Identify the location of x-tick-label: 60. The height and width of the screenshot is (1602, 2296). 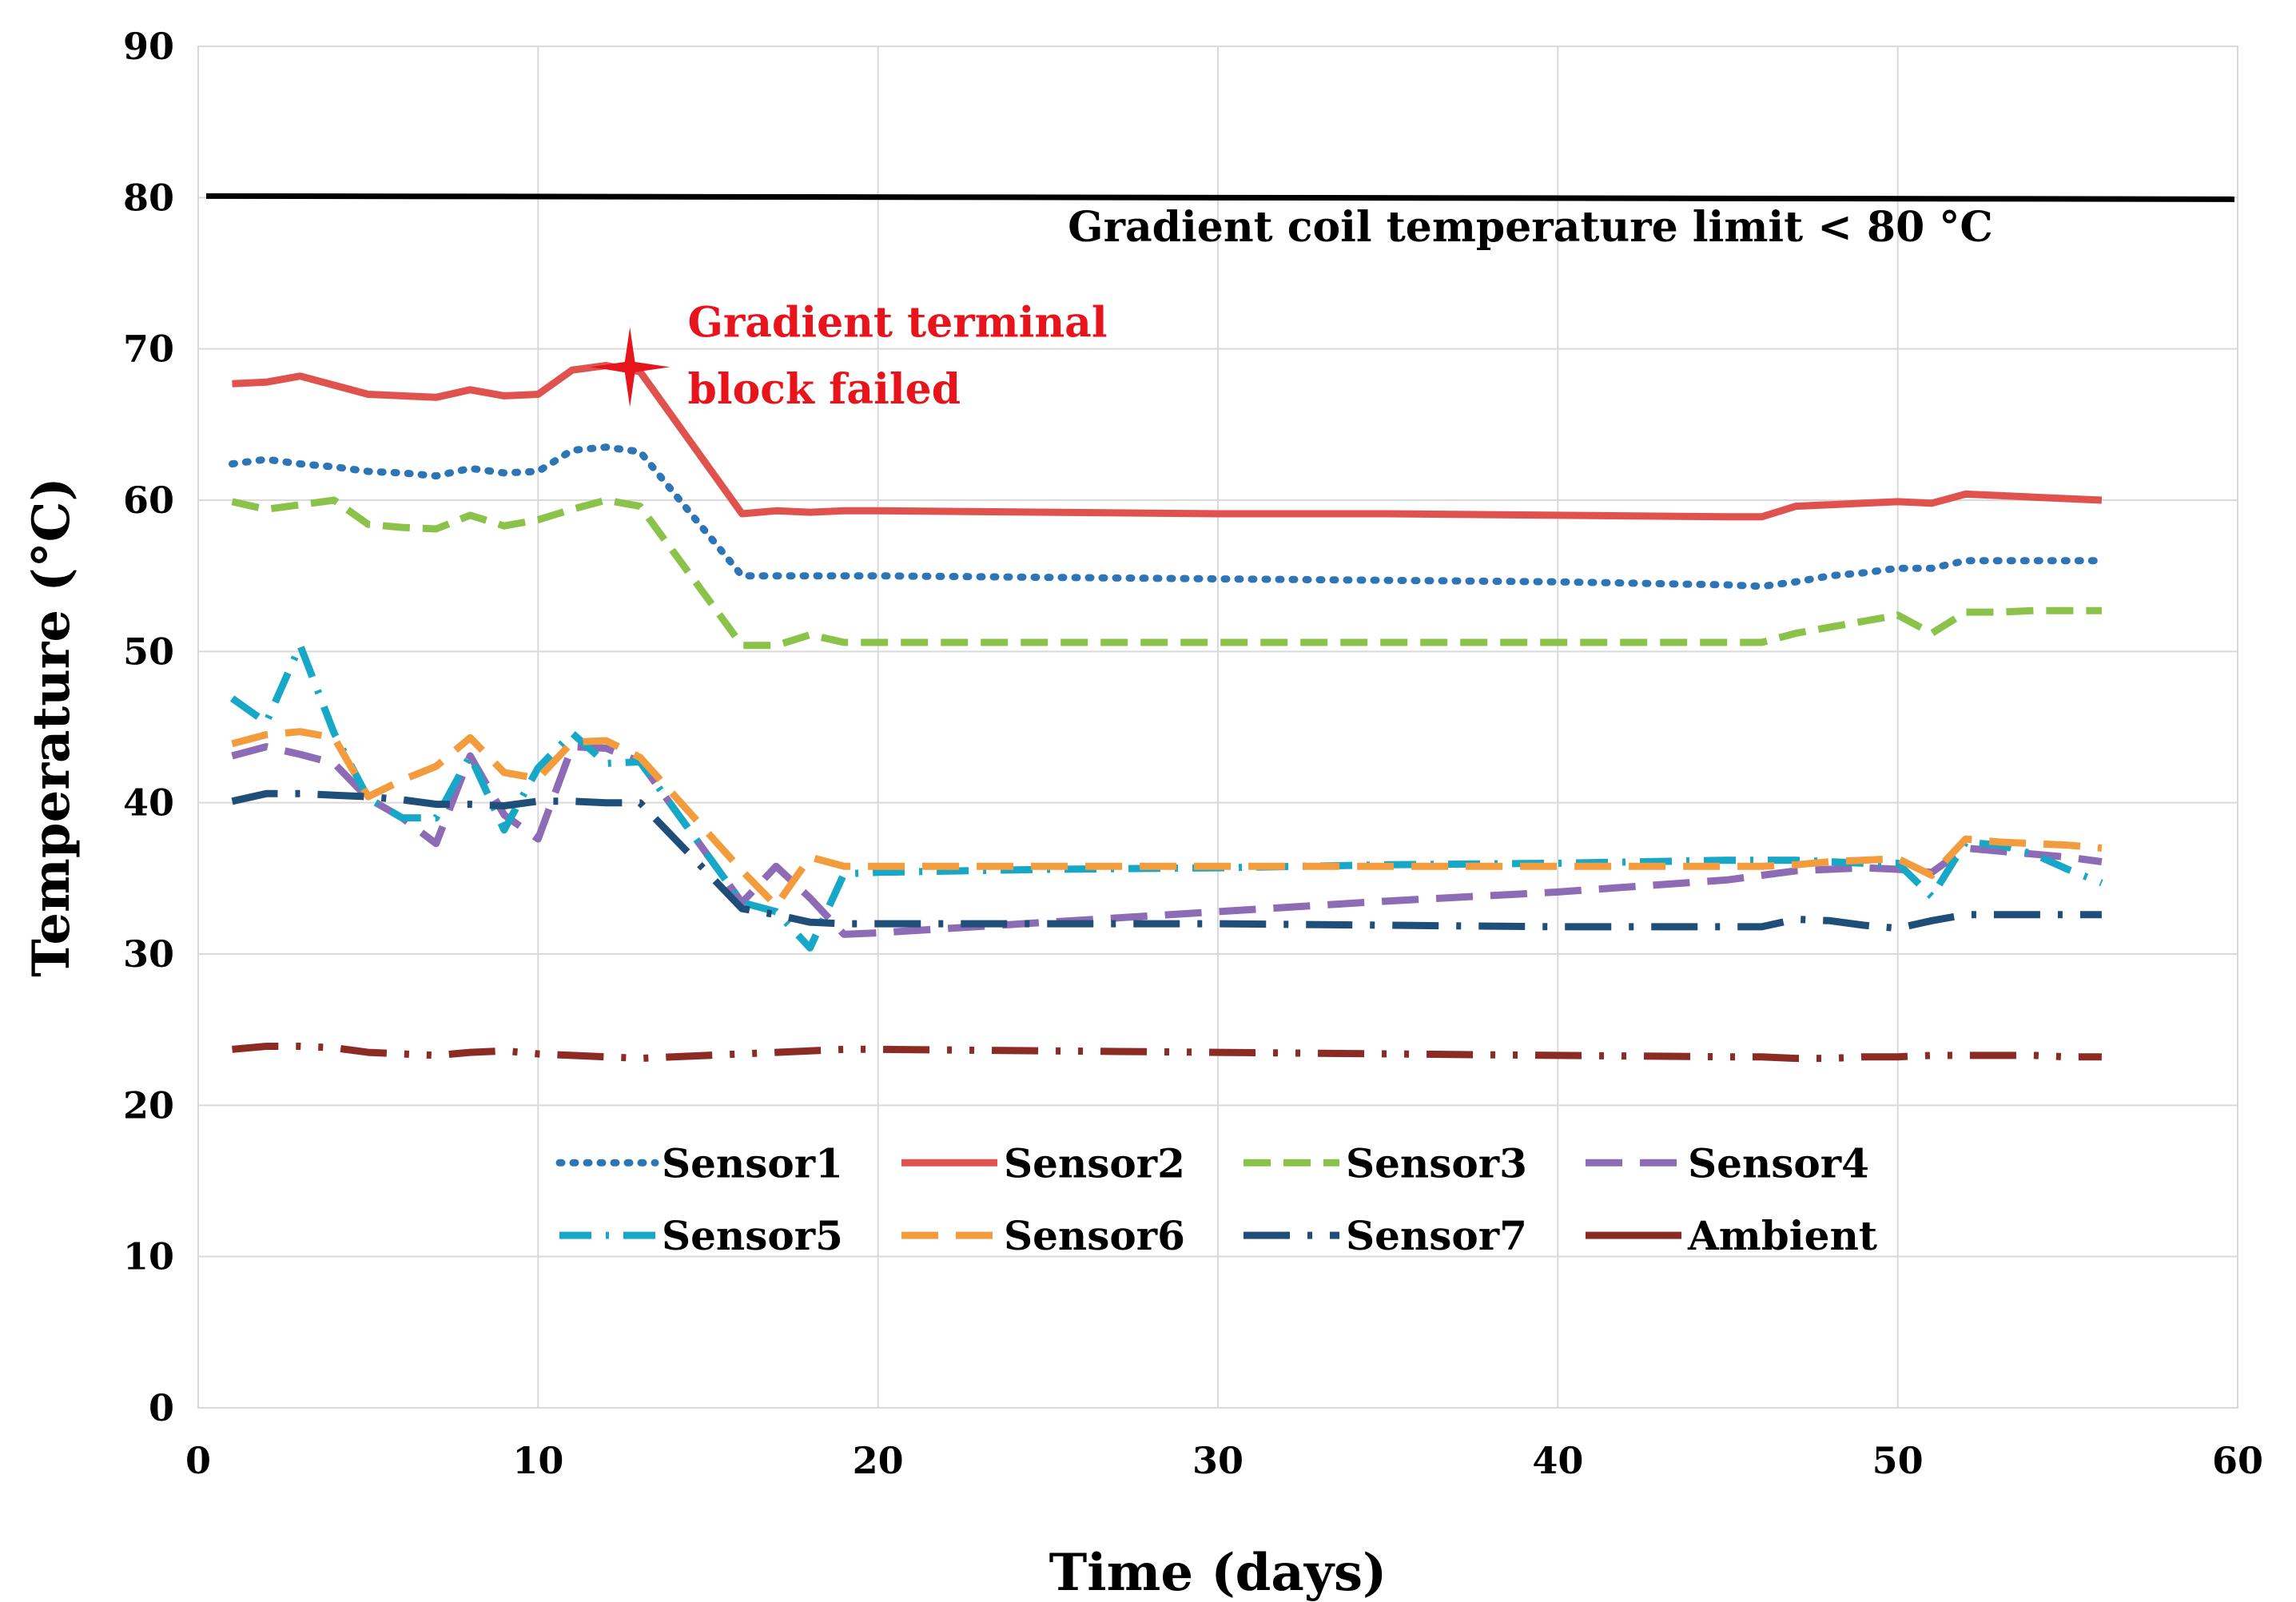
(2237, 1461).